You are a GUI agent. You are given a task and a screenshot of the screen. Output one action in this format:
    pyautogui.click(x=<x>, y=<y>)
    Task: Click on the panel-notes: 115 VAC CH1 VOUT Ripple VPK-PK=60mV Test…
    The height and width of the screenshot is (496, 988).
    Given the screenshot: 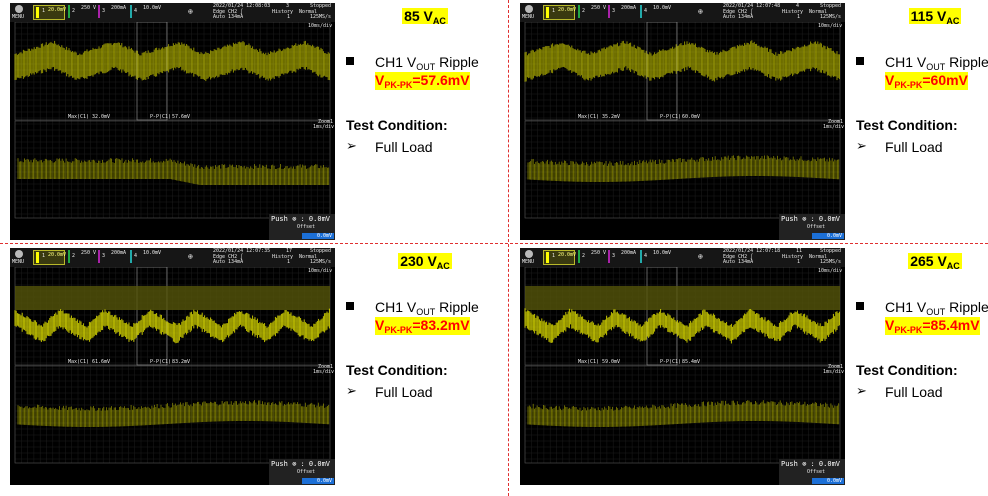 What is the action you would take?
    pyautogui.click(x=919, y=123)
    